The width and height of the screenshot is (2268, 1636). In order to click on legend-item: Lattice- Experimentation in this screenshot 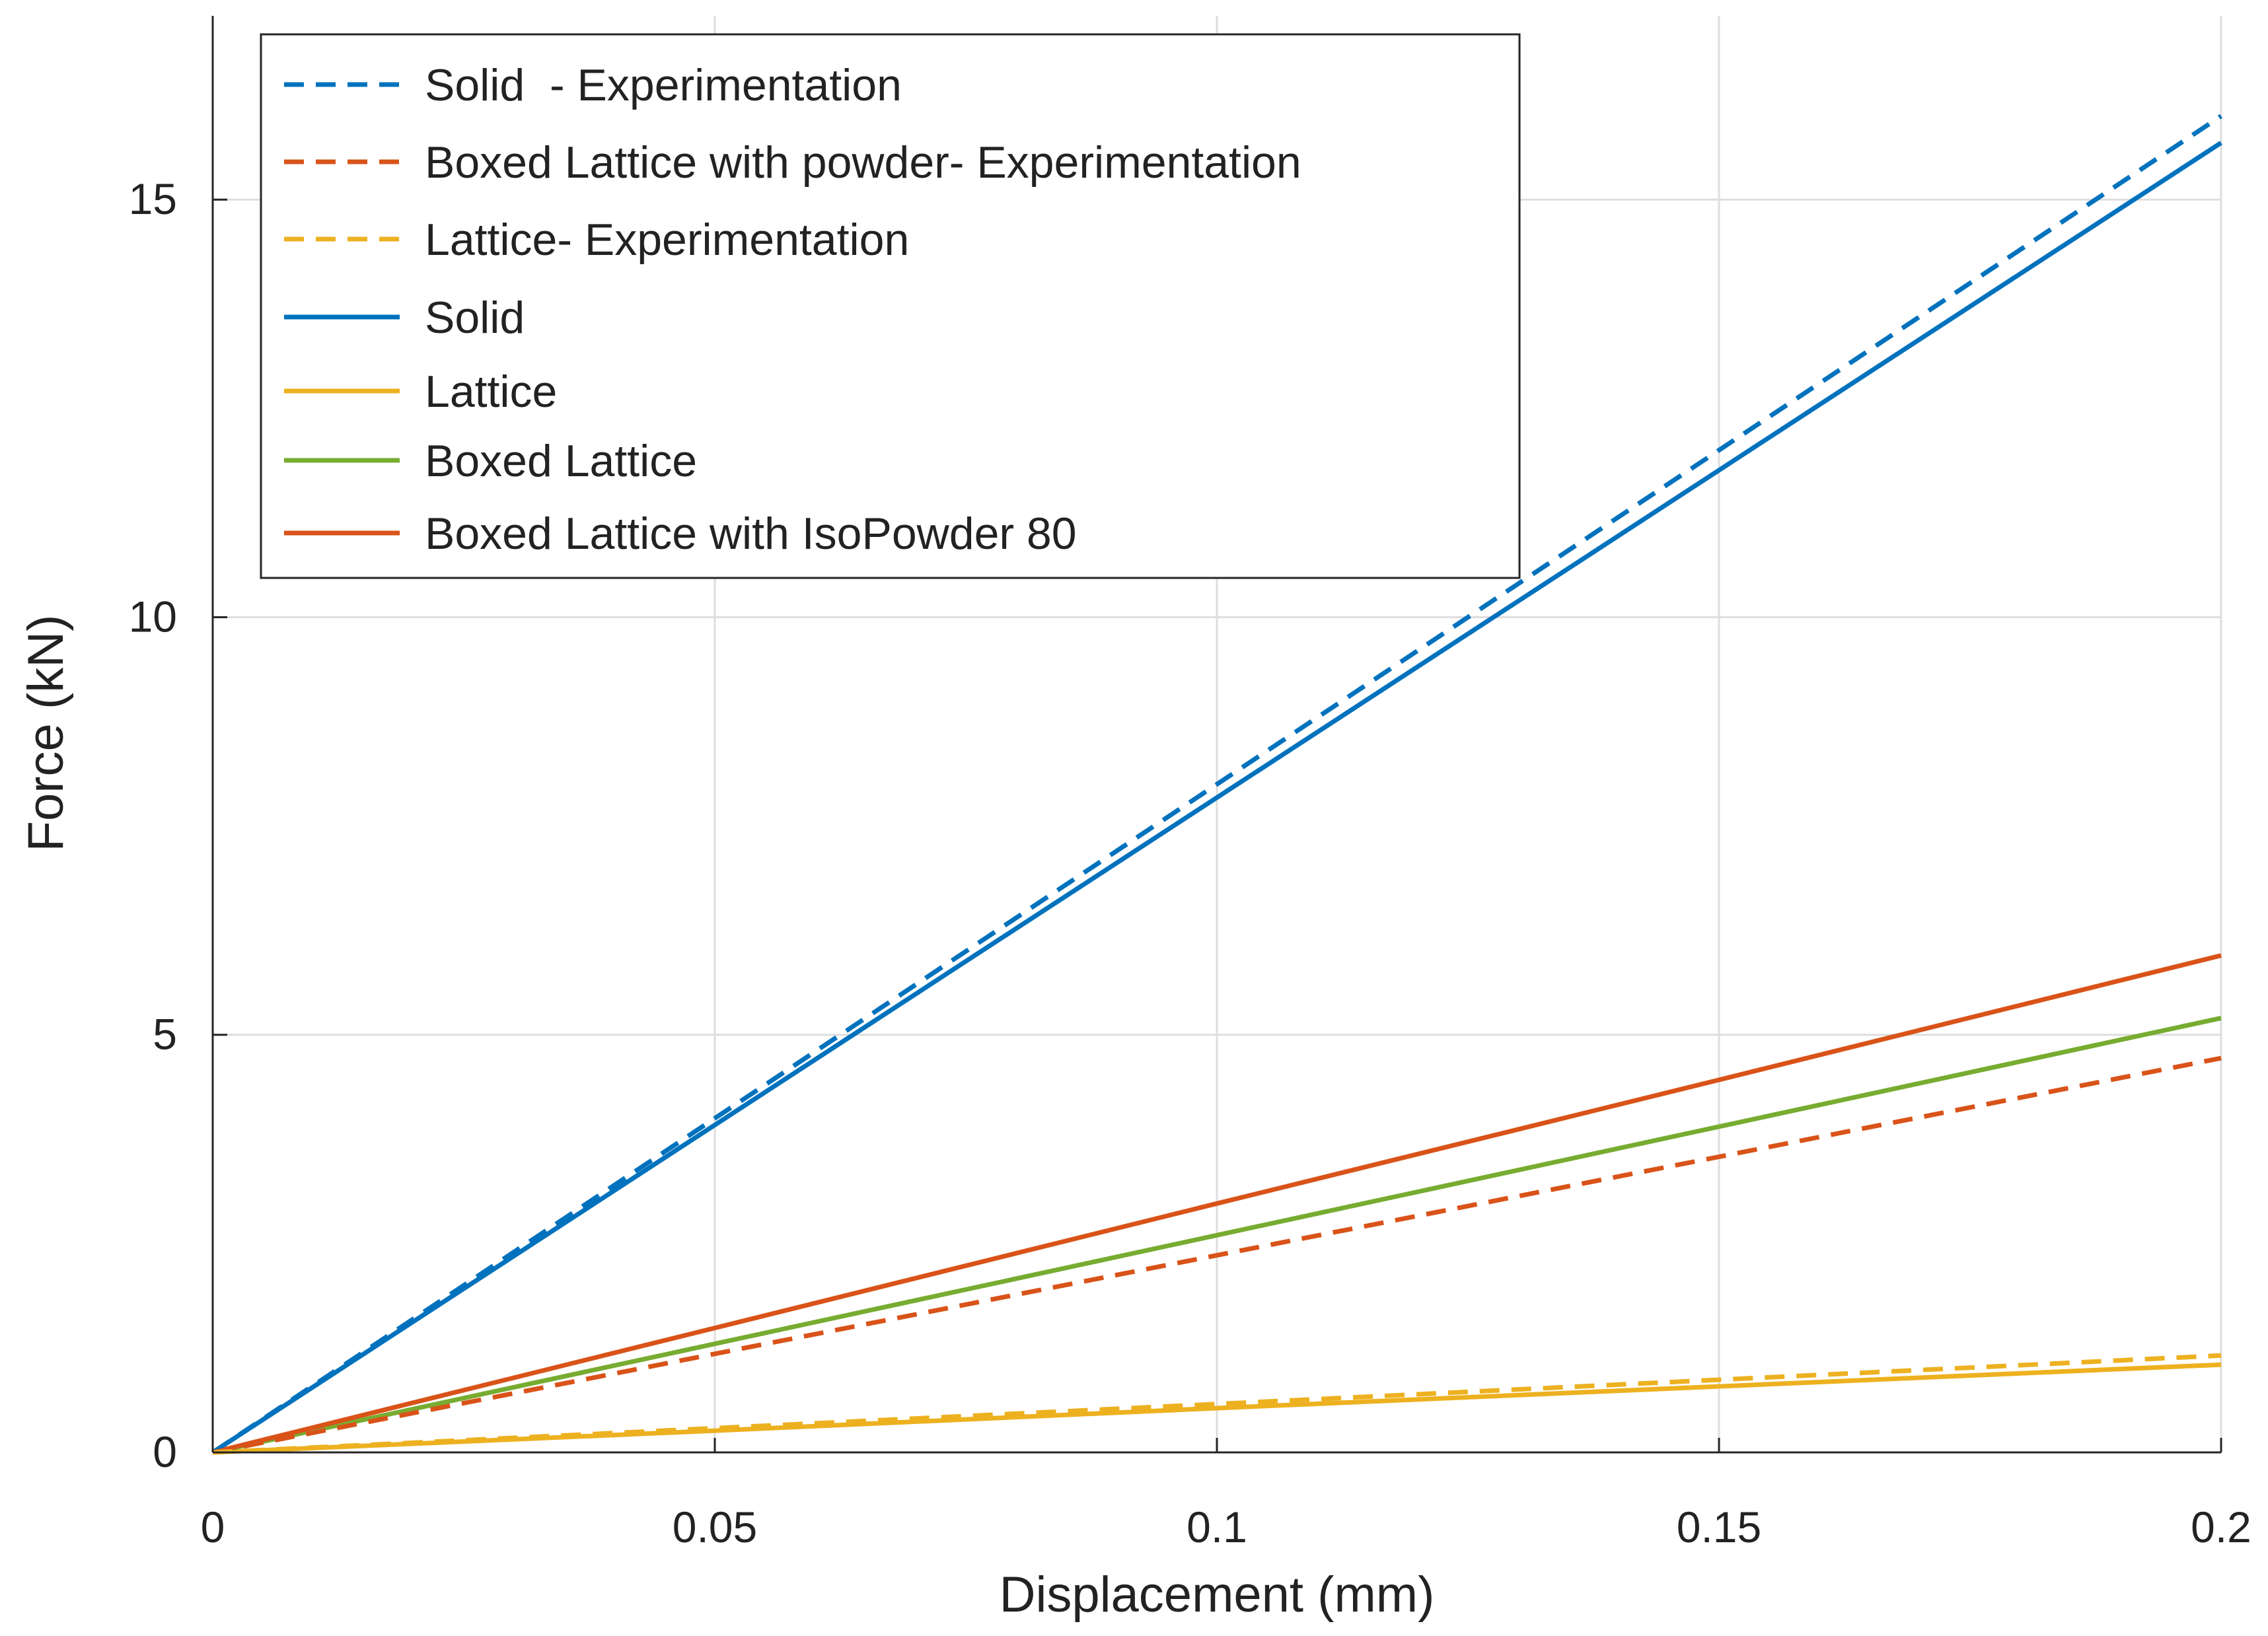, I will do `click(596, 240)`.